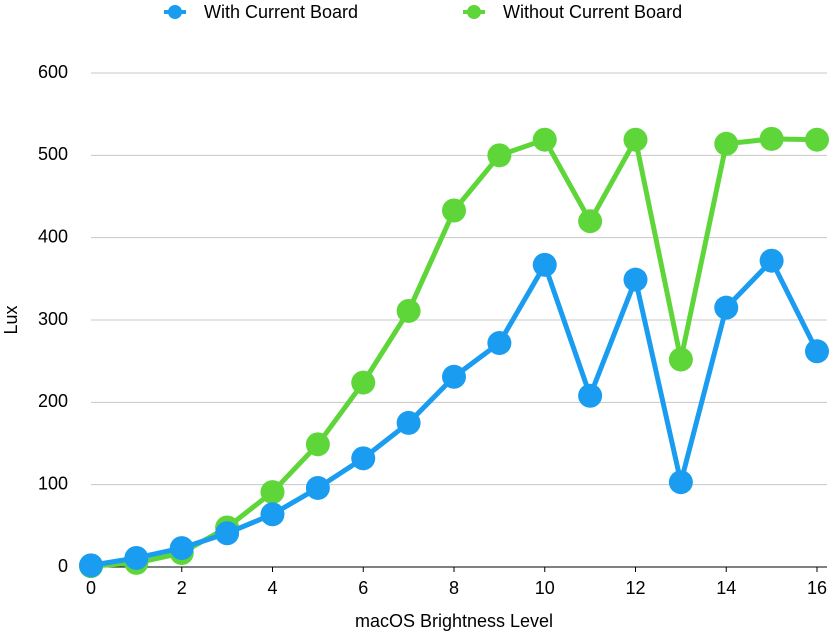 The width and height of the screenshot is (834, 634). I want to click on x-tick-label: 10, so click(545, 588).